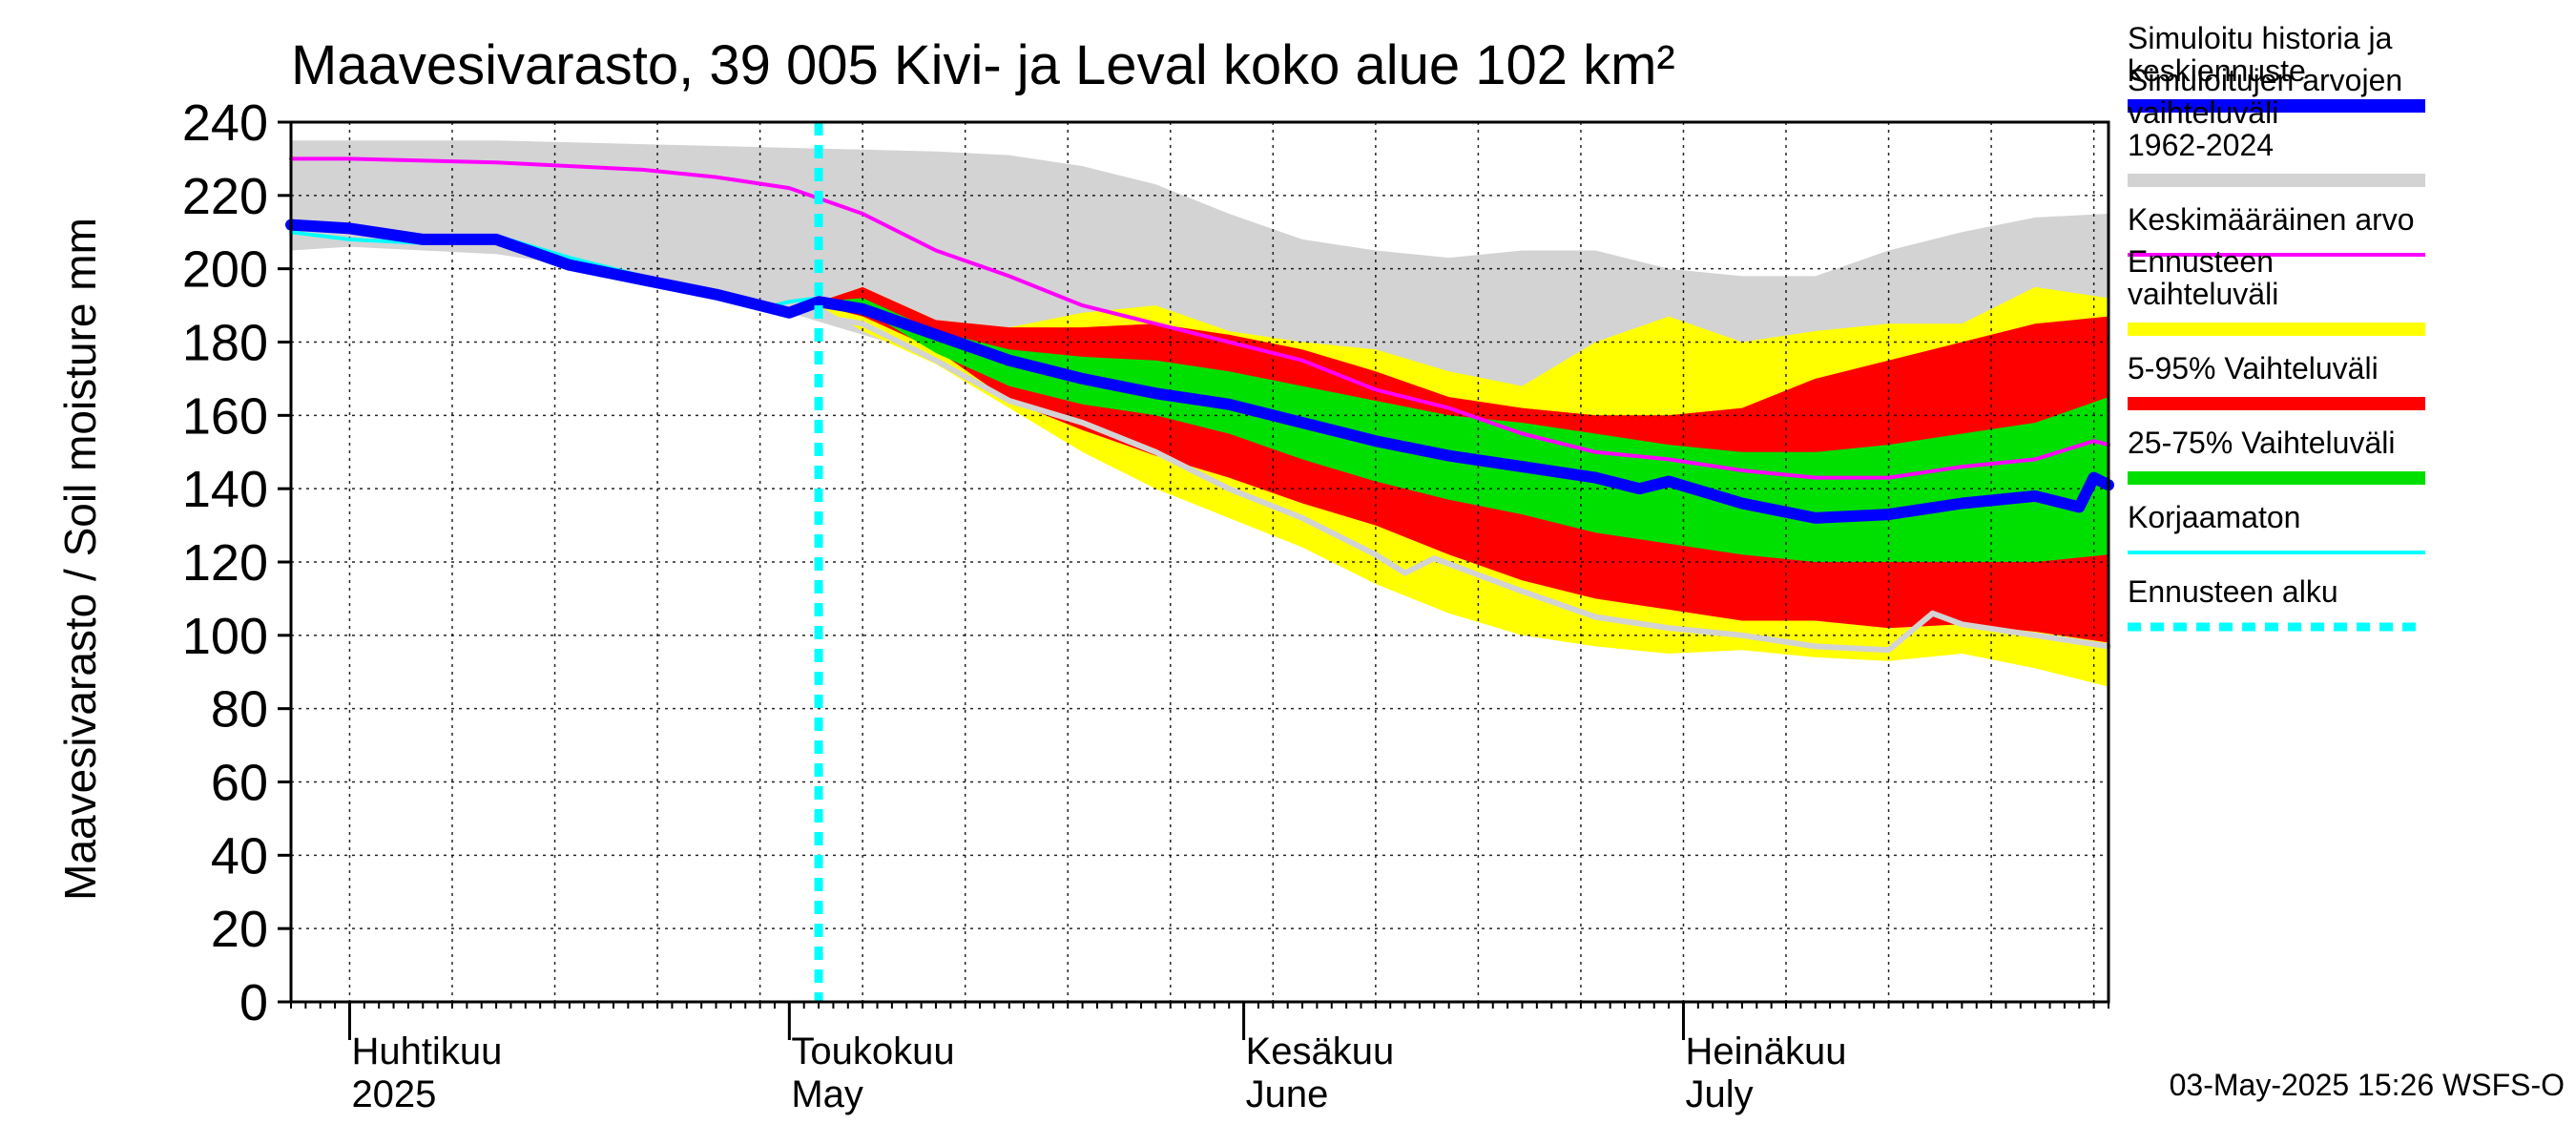 This screenshot has width=2576, height=1145. What do you see at coordinates (225, 270) in the screenshot?
I see `y-tick-label-200: 200` at bounding box center [225, 270].